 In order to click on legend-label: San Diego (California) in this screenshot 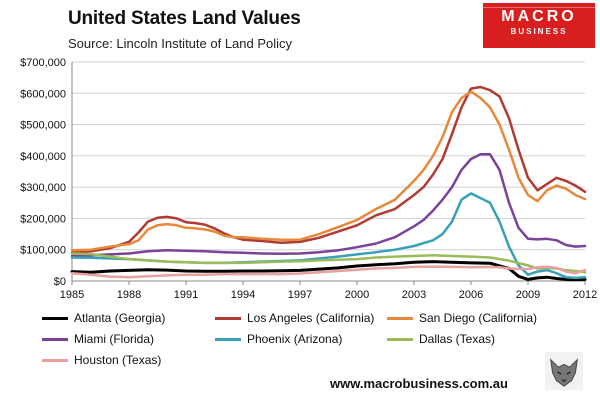, I will do `click(478, 318)`.